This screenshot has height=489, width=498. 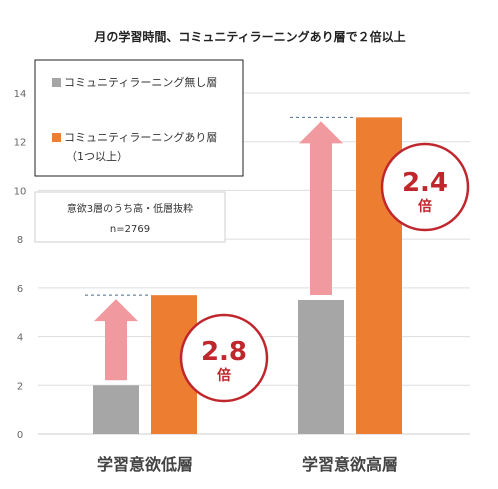 I want to click on legend-box, so click(x=139, y=118).